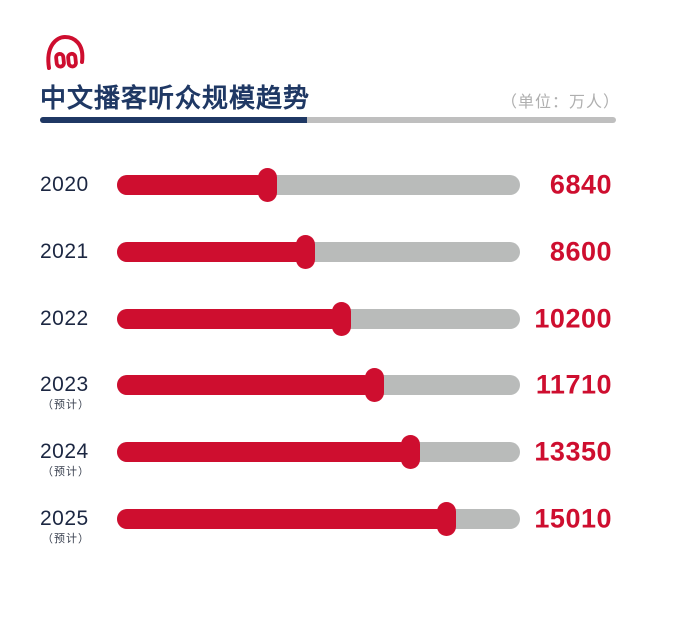 This screenshot has height=620, width=680. I want to click on chart-row: 2021 8600, so click(340, 252).